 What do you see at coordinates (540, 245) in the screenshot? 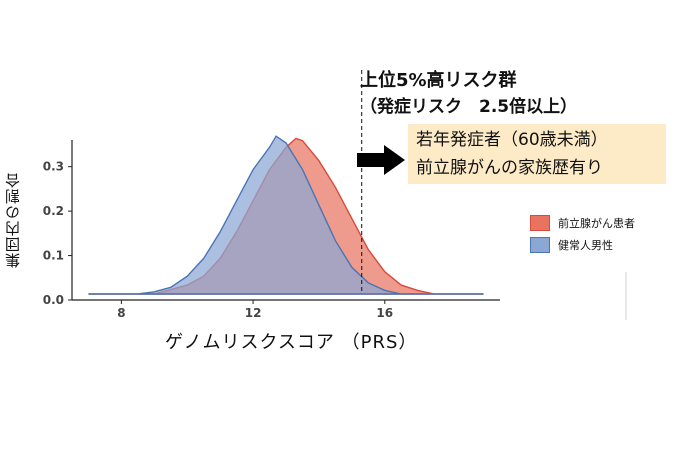
I see `legend-swatch-healthy` at bounding box center [540, 245].